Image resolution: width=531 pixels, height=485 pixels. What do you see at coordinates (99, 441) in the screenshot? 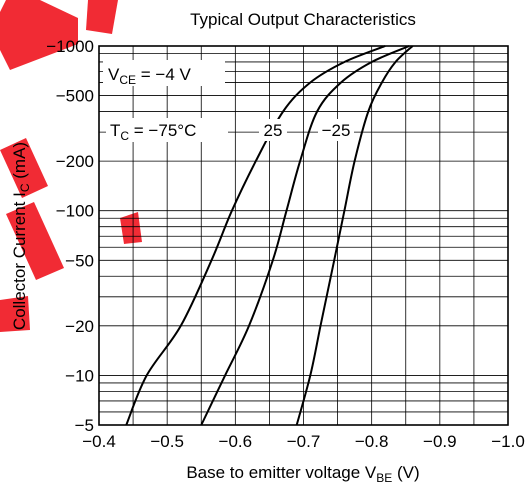
I see `x-tick-label: −0.4` at bounding box center [99, 441].